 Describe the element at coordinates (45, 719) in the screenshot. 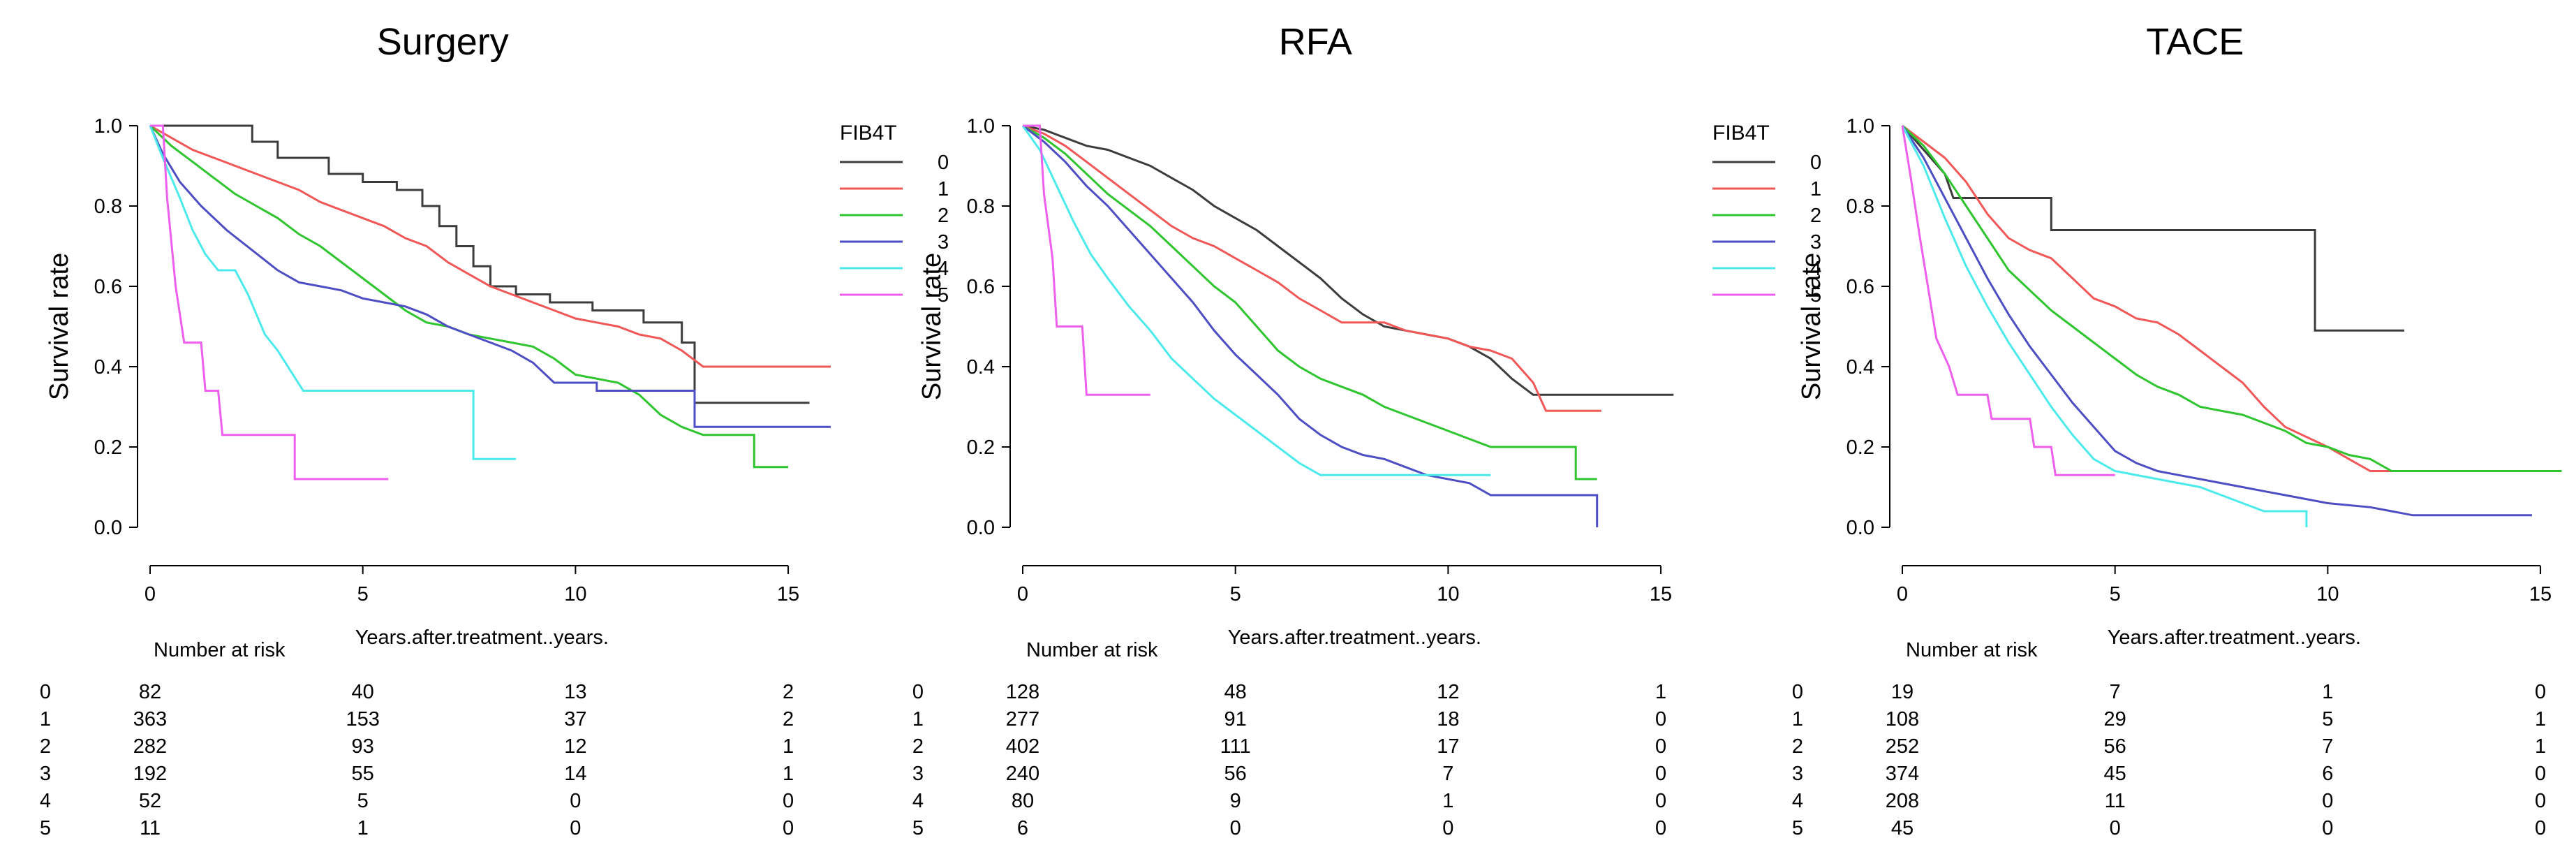

I see `risk-row-group: 1` at that location.